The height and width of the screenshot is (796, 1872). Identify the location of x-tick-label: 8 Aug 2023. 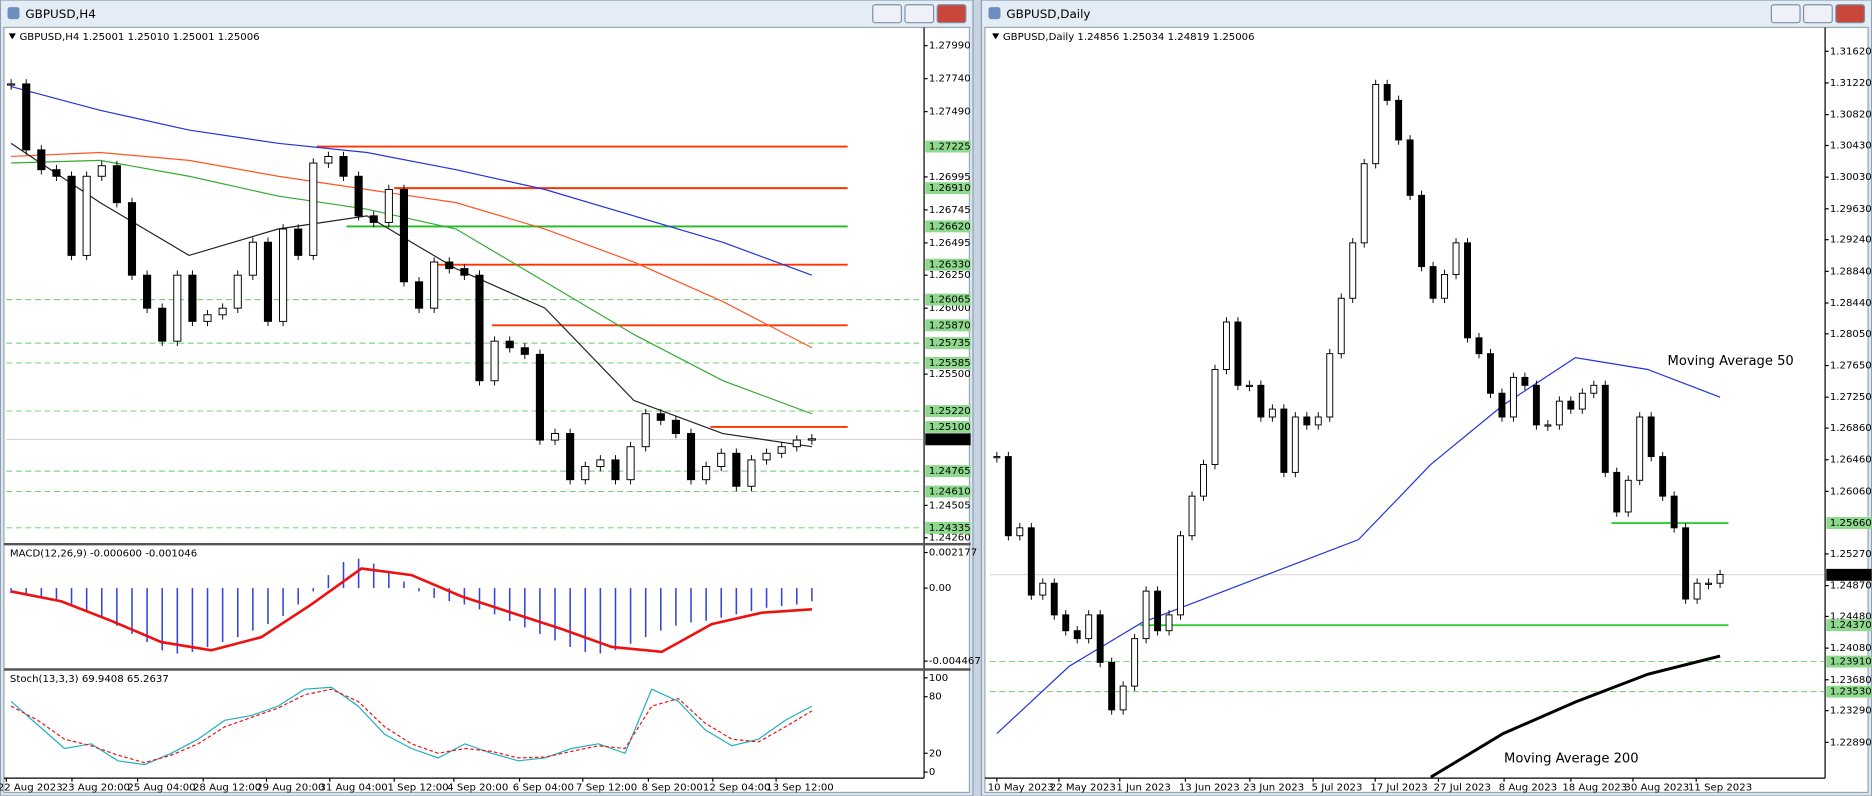
(1528, 788).